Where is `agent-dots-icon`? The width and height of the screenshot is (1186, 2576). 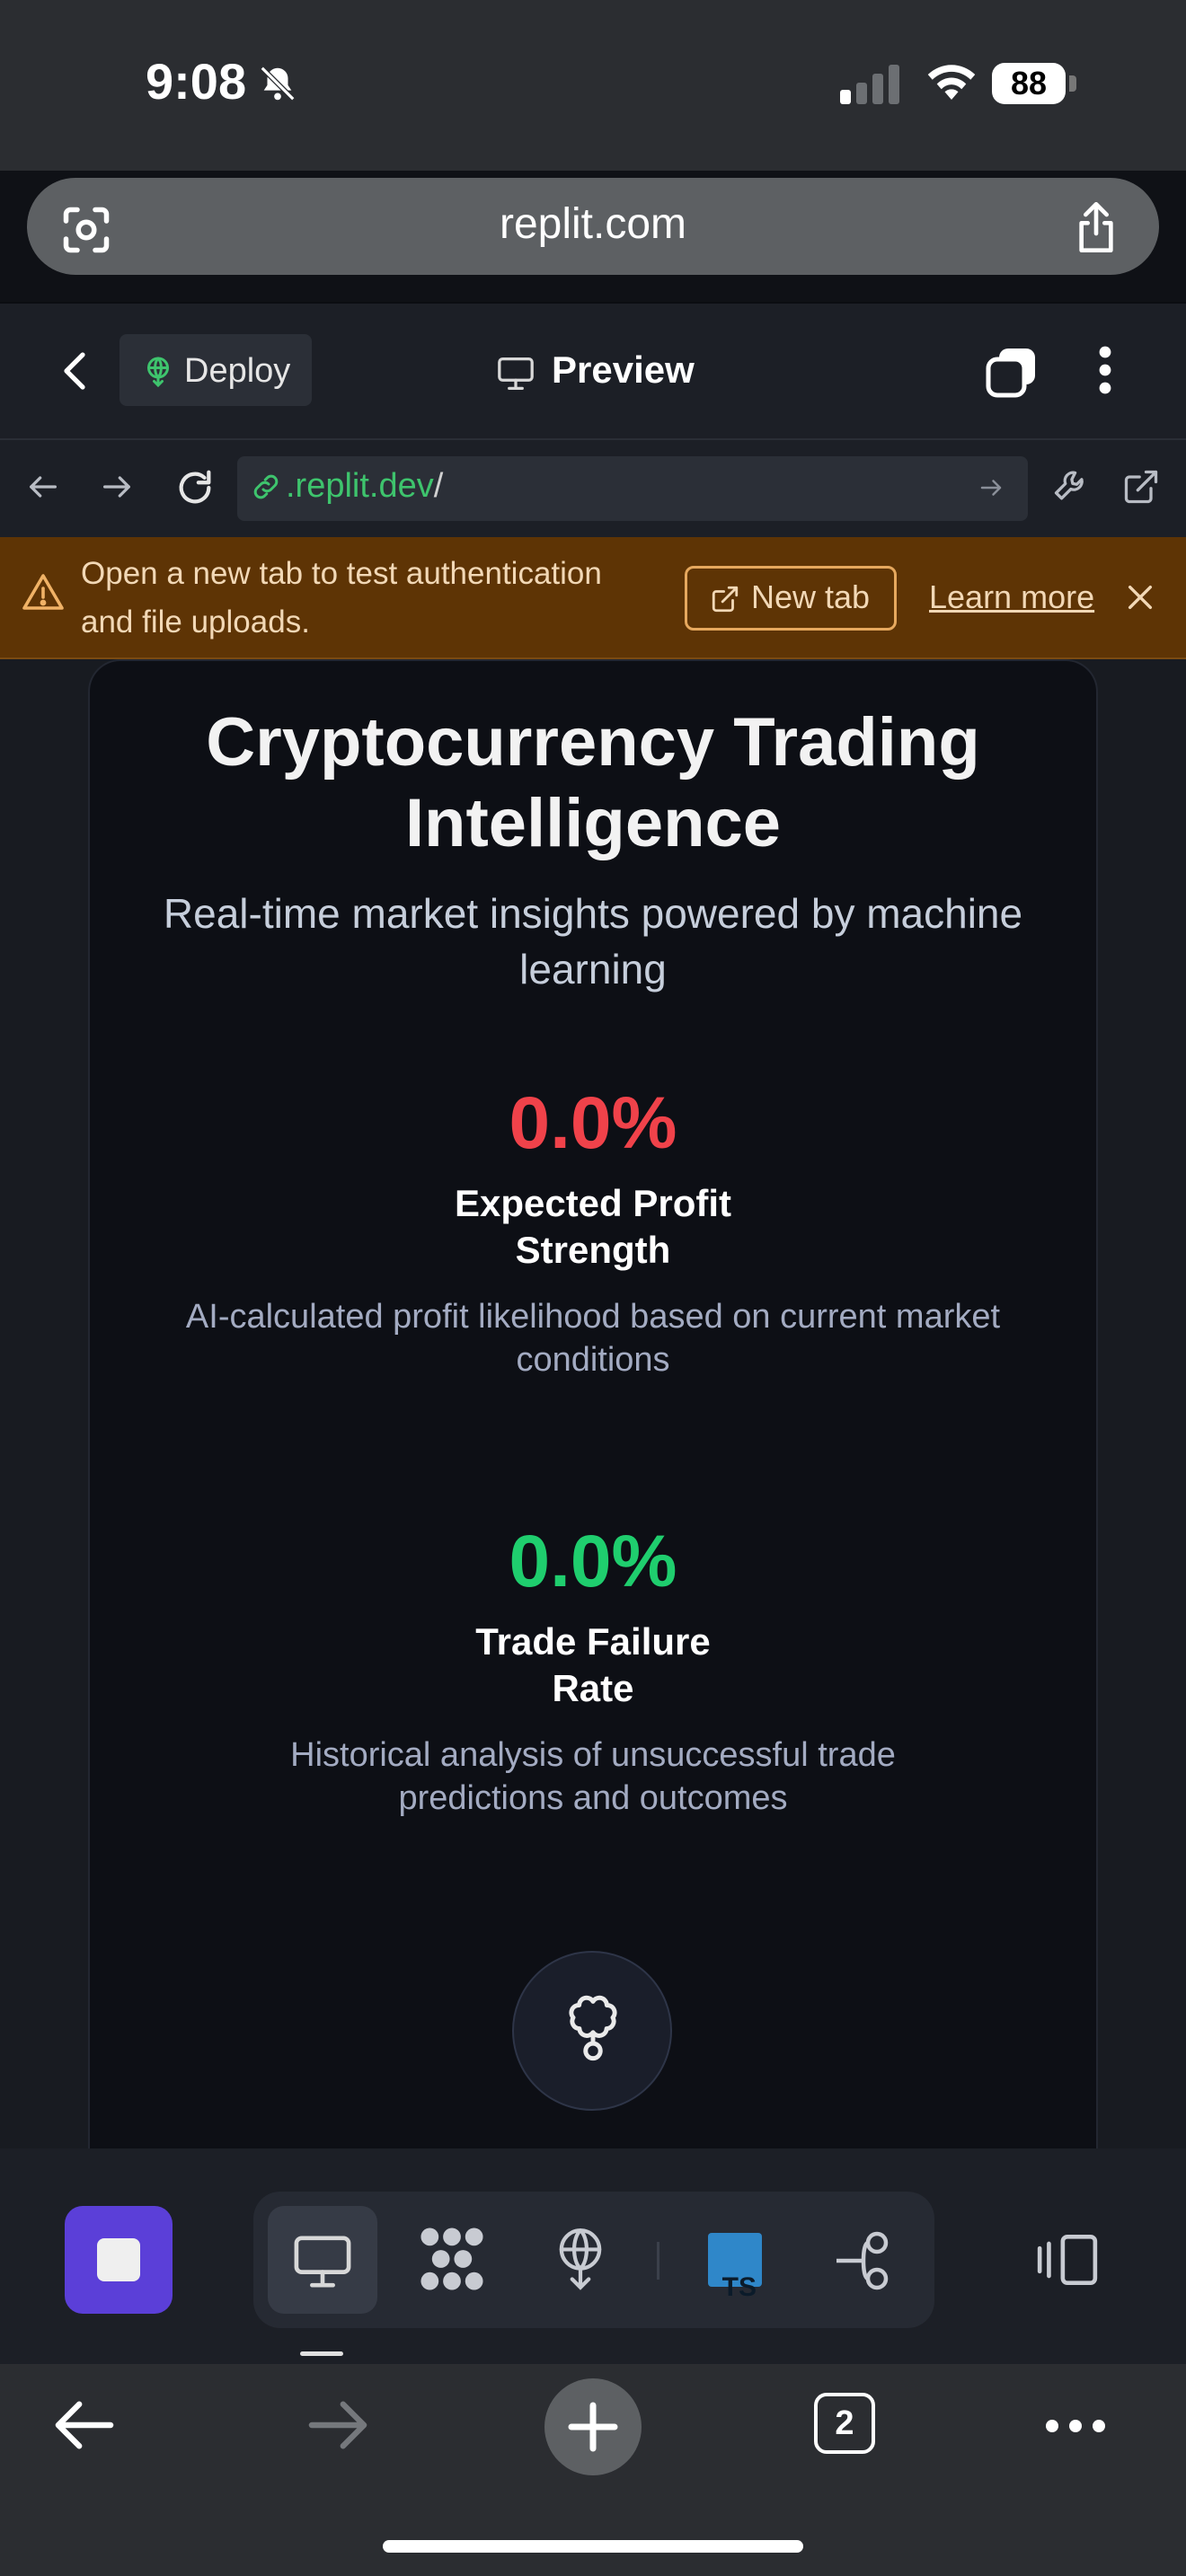
agent-dots-icon is located at coordinates (452, 2259).